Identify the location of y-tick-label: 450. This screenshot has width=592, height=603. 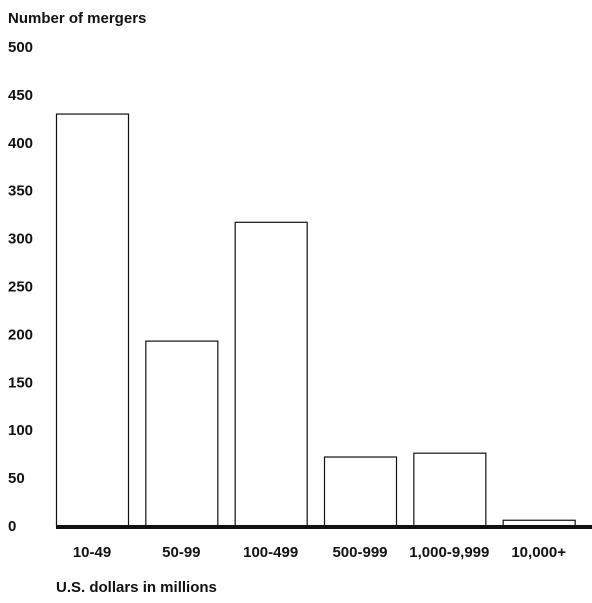
(20, 95).